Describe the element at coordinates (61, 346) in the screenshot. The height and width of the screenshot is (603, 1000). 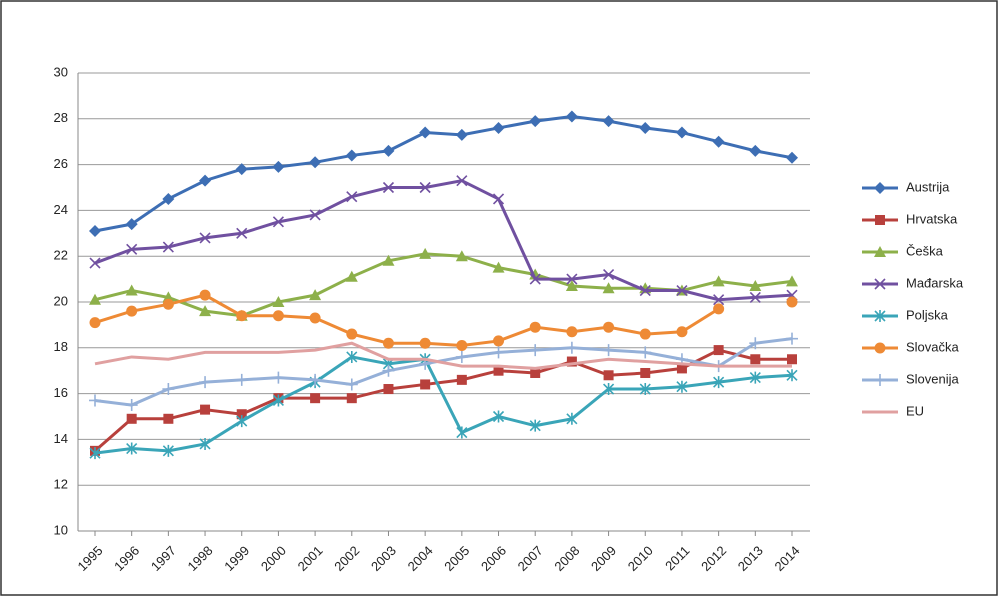
I see `y-tick-label: 18` at that location.